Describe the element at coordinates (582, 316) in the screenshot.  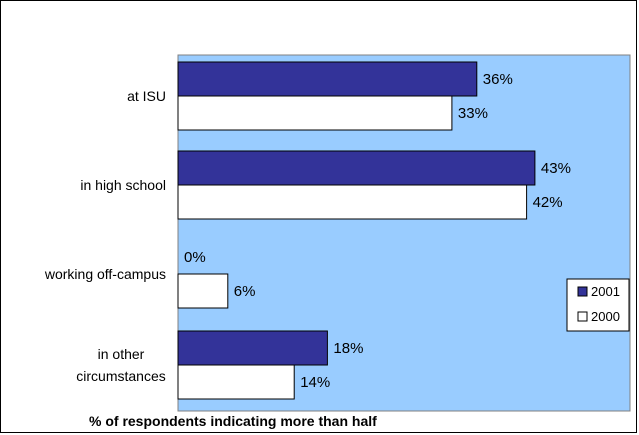
I see `legend-swatch-2000` at that location.